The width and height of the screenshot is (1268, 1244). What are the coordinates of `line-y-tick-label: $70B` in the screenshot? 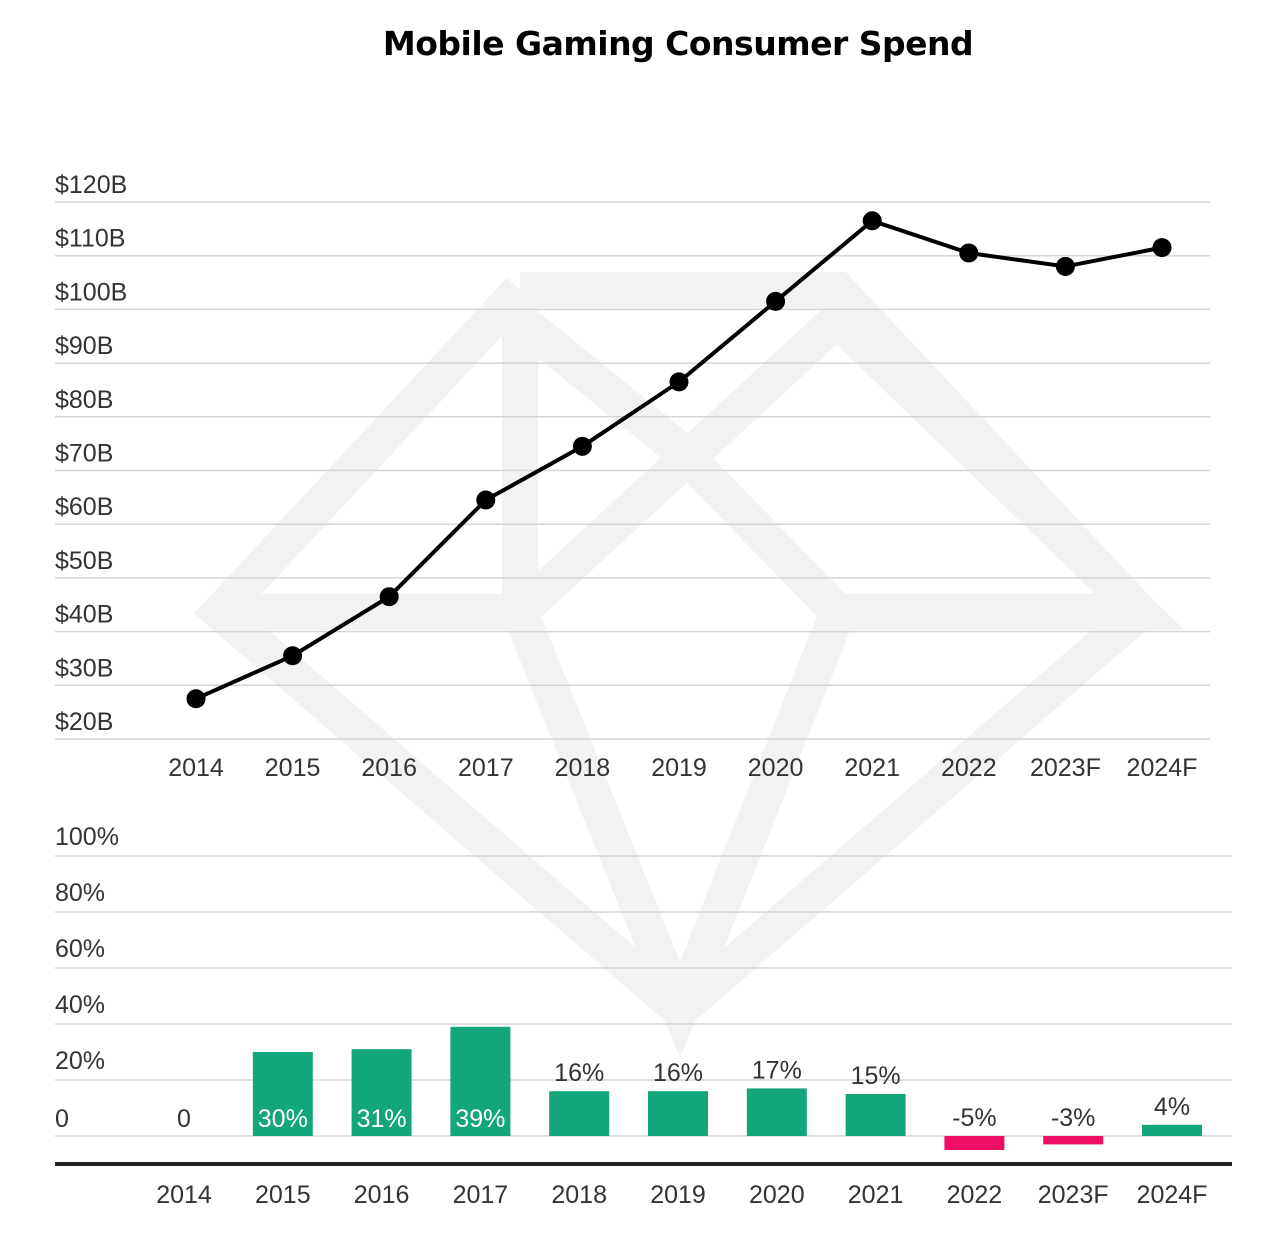 It's located at (84, 454).